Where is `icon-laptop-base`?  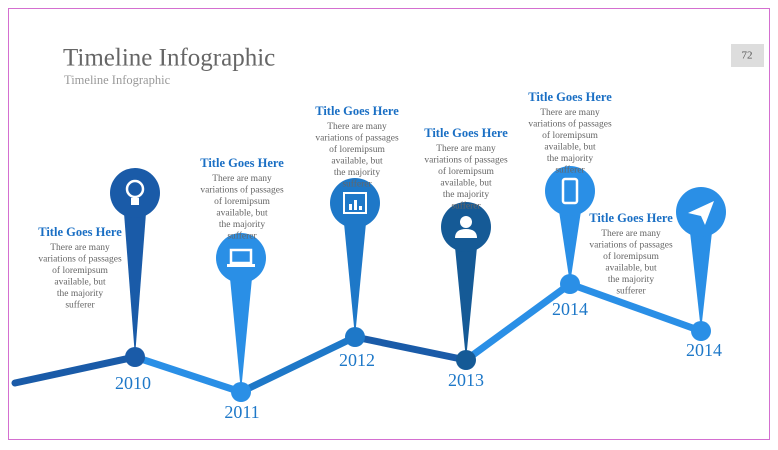
icon-laptop-base is located at coordinates (241, 265).